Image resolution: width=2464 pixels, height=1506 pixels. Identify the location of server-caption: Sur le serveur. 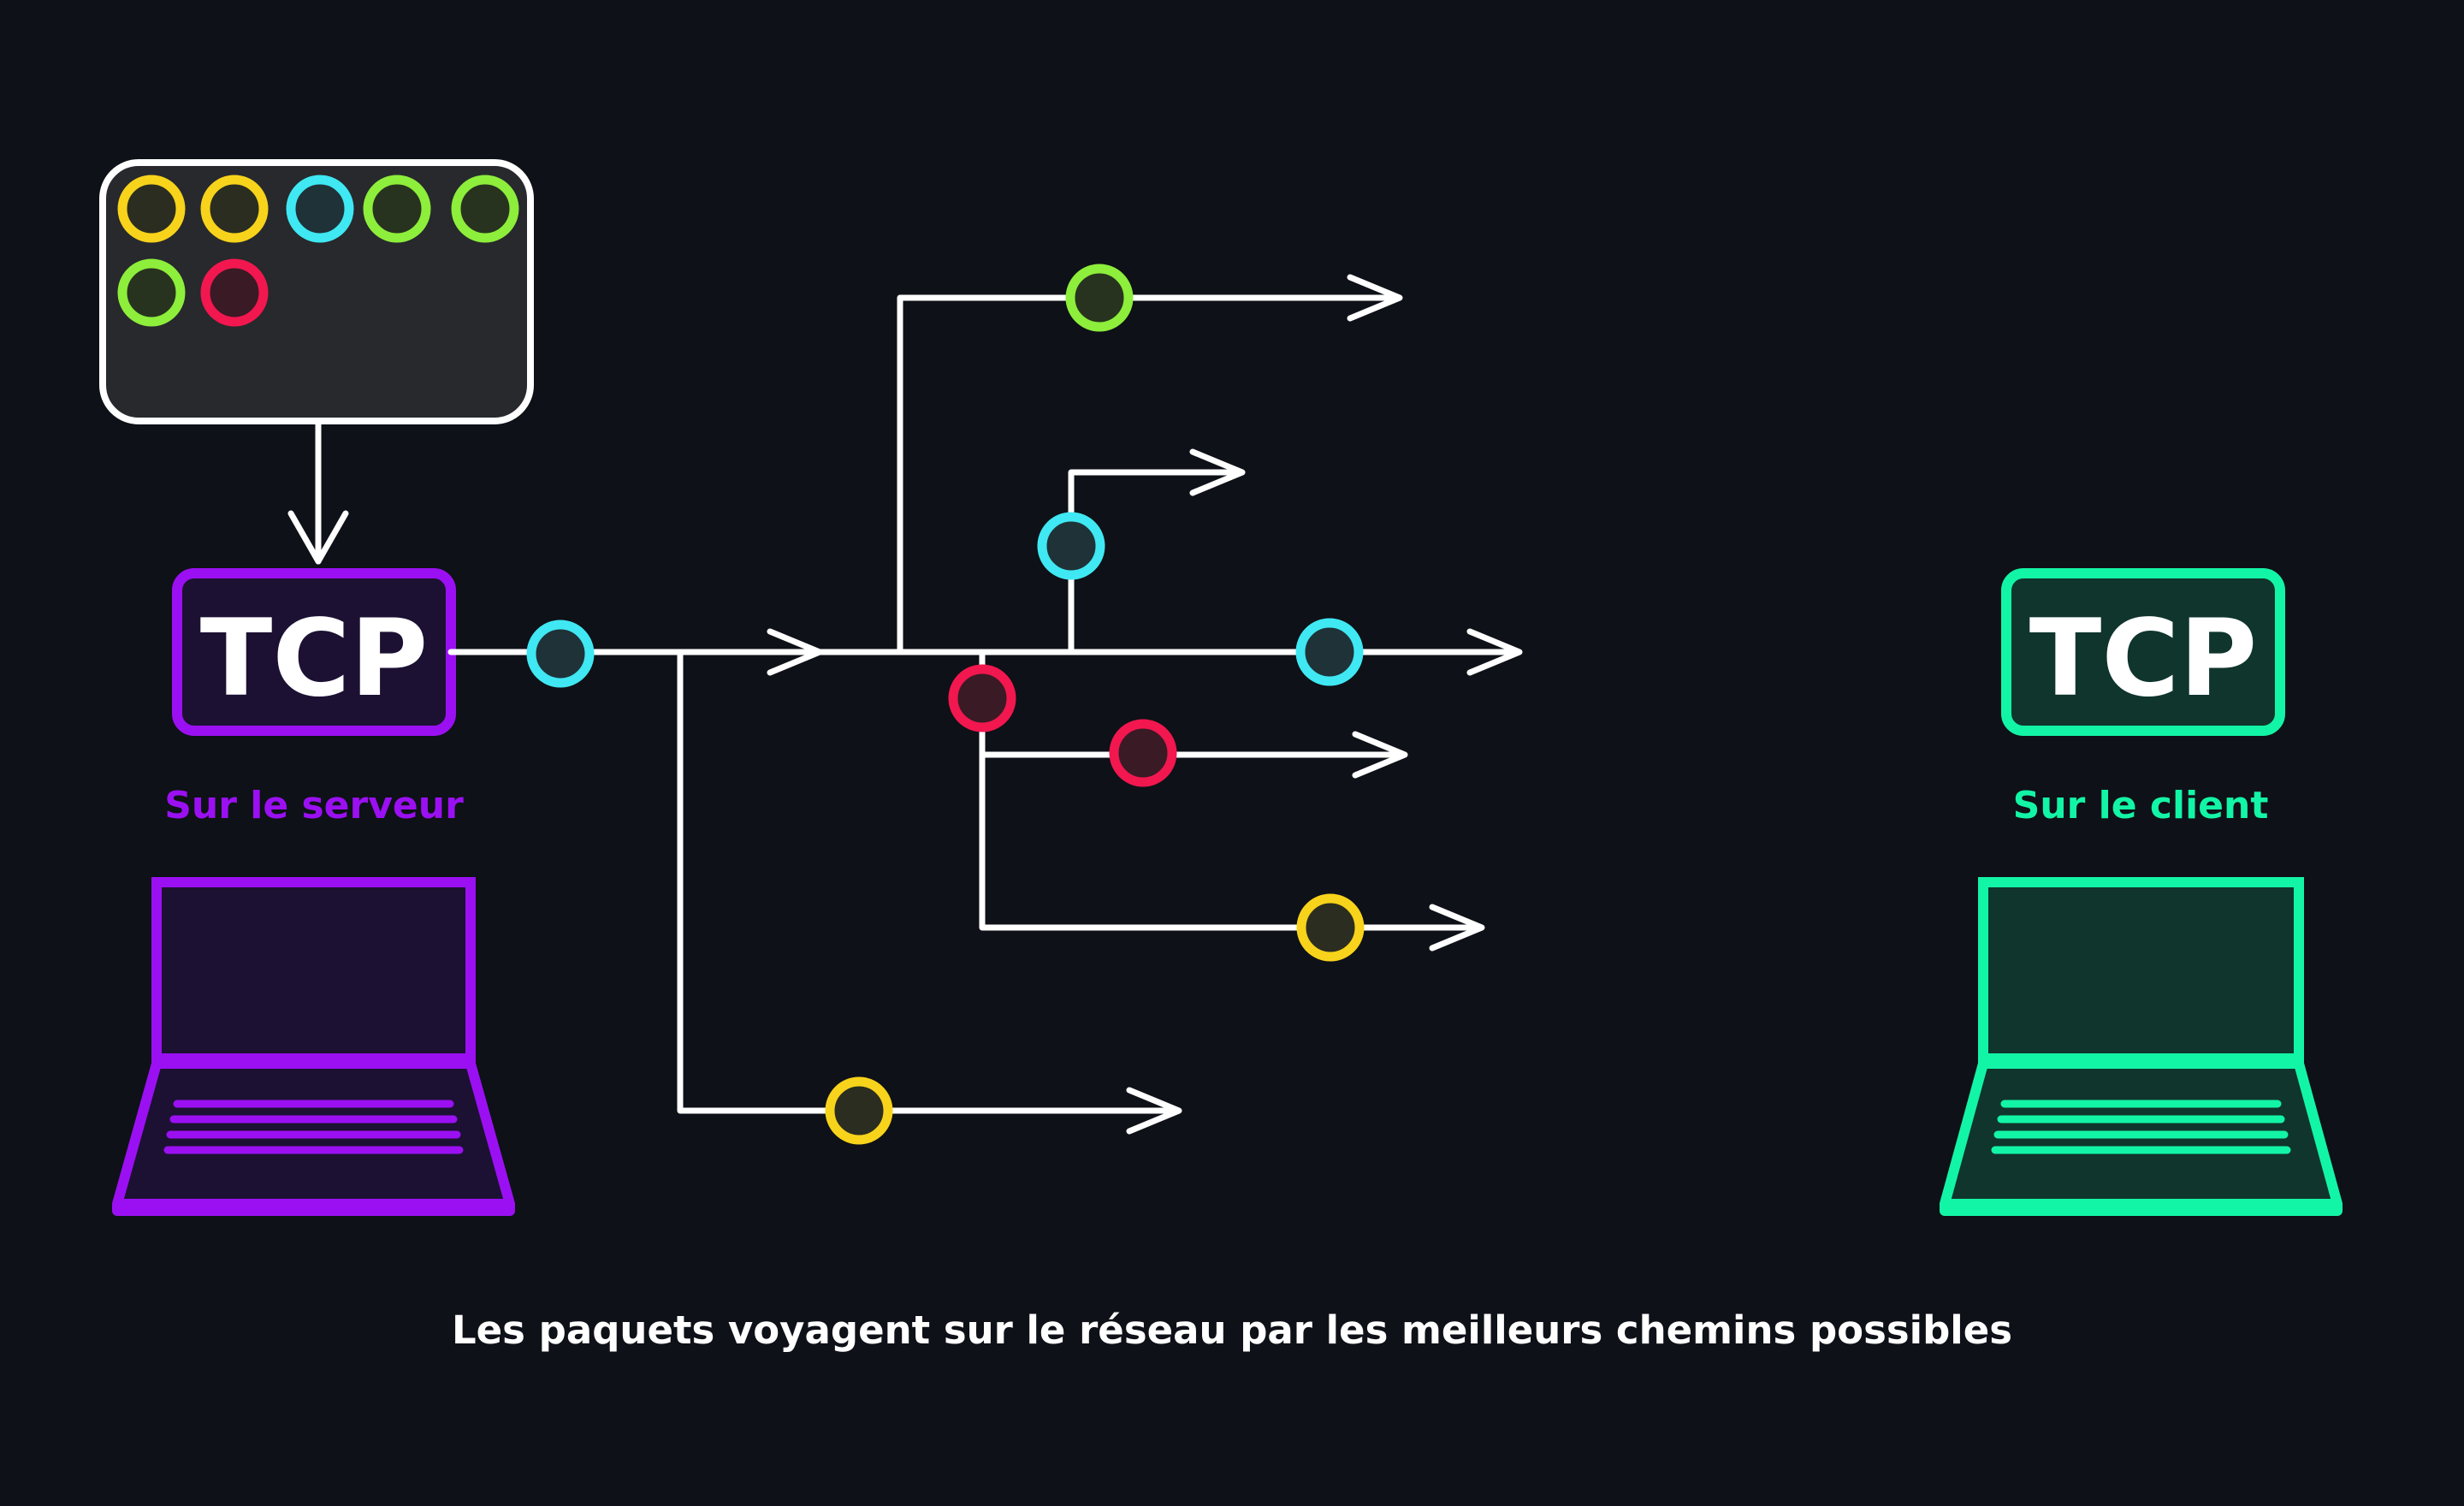
(314, 806).